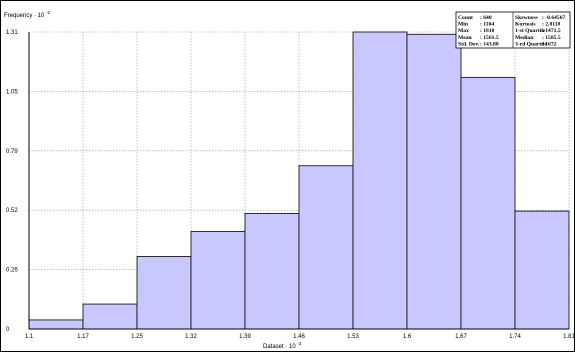  Describe the element at coordinates (29, 337) in the screenshot. I see `x-tick-label: 1.1` at that location.